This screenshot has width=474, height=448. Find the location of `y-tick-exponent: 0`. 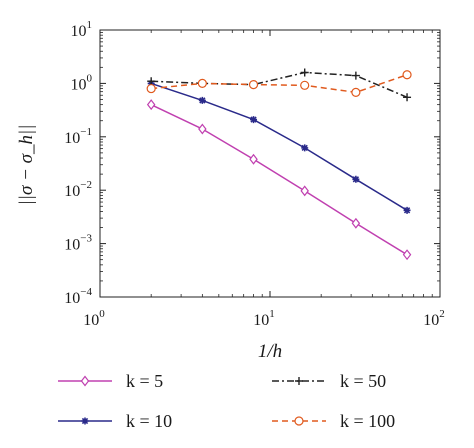

y-tick-exponent: 0 is located at coordinates (90, 78).